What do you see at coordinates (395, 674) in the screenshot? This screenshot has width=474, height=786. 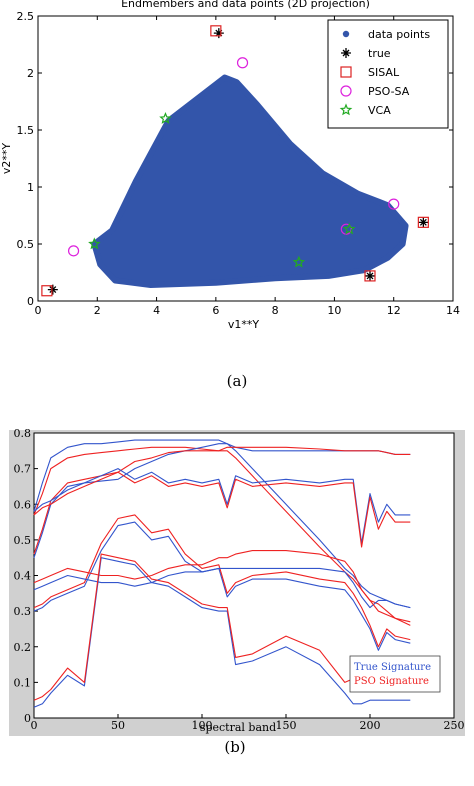 I see `chart-b-legend-box` at bounding box center [395, 674].